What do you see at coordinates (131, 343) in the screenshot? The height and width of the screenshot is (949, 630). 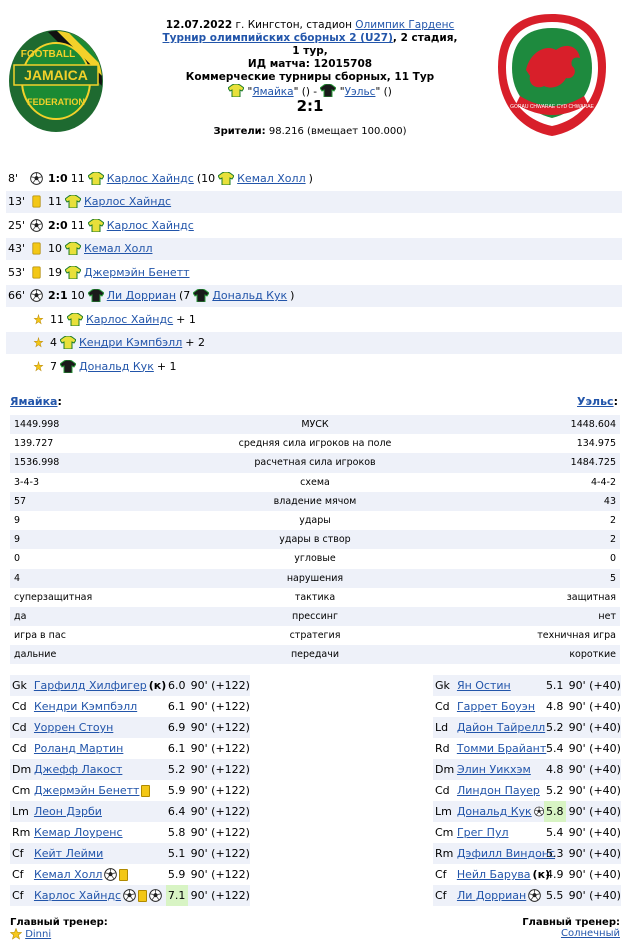 I see `player-link: Кендри Кэмпбэлл` at bounding box center [131, 343].